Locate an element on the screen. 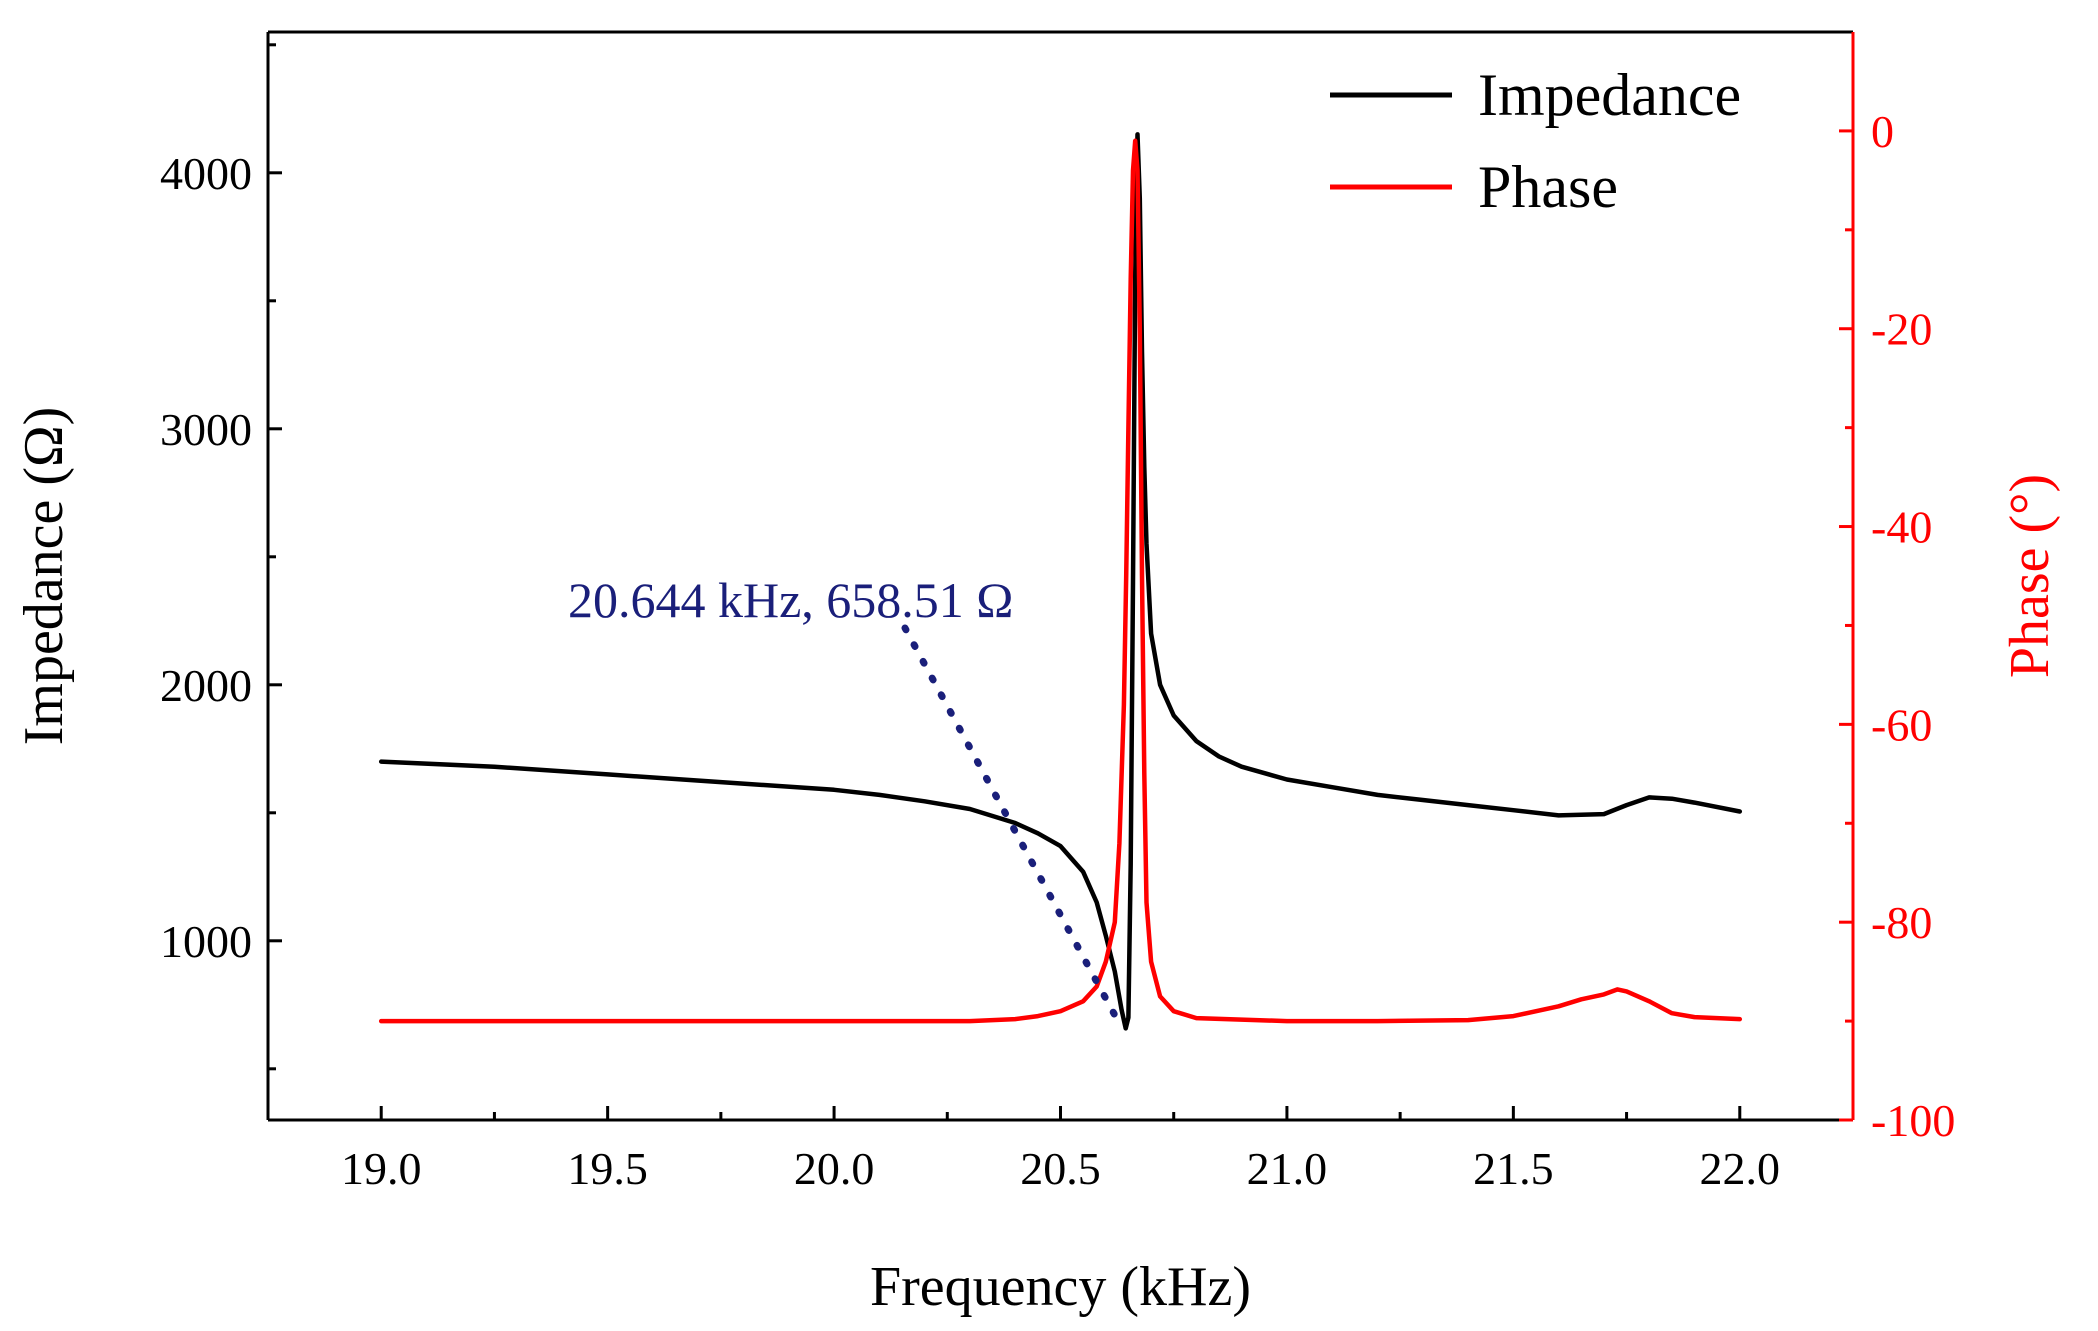  y-right-tick-label: -100 is located at coordinates (1913, 1120).